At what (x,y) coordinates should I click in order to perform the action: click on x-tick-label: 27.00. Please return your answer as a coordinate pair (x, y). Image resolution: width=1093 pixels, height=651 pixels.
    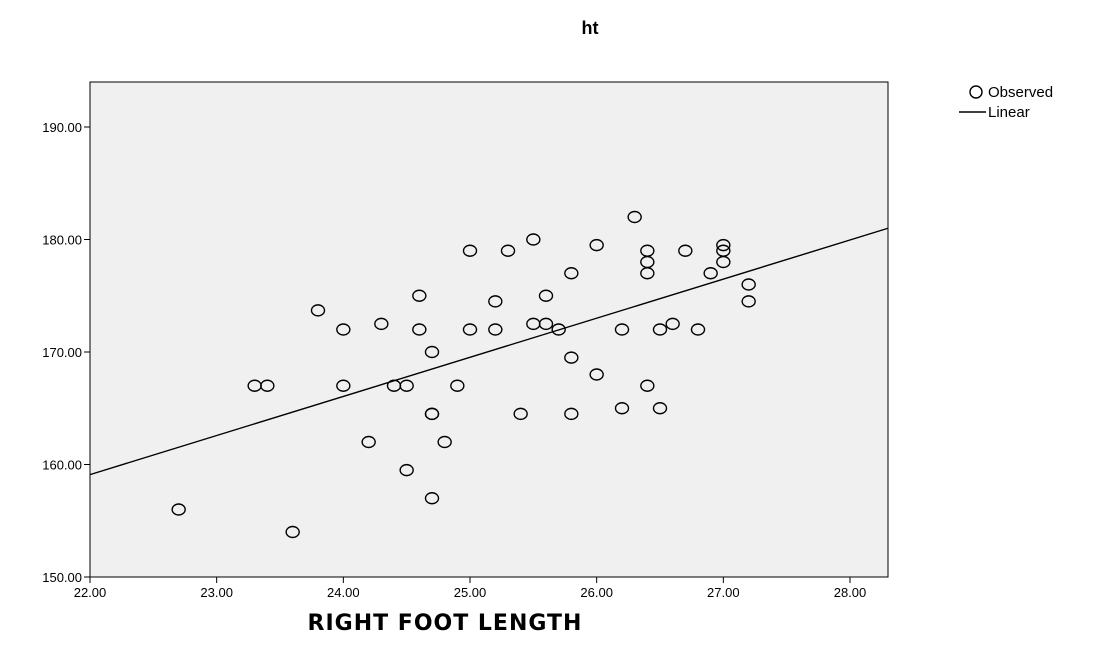
    Looking at the image, I should click on (723, 592).